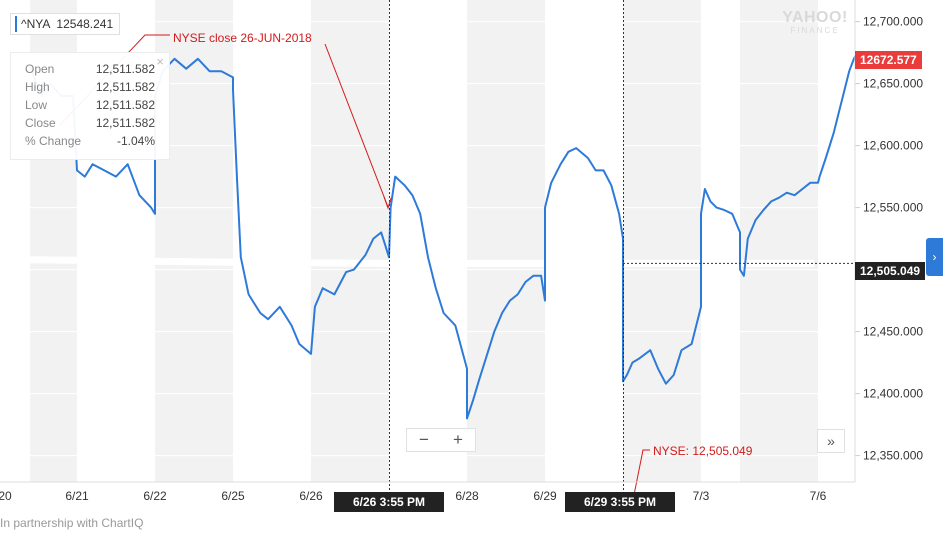  What do you see at coordinates (831, 441) in the screenshot?
I see `fast-forward-button: »` at bounding box center [831, 441].